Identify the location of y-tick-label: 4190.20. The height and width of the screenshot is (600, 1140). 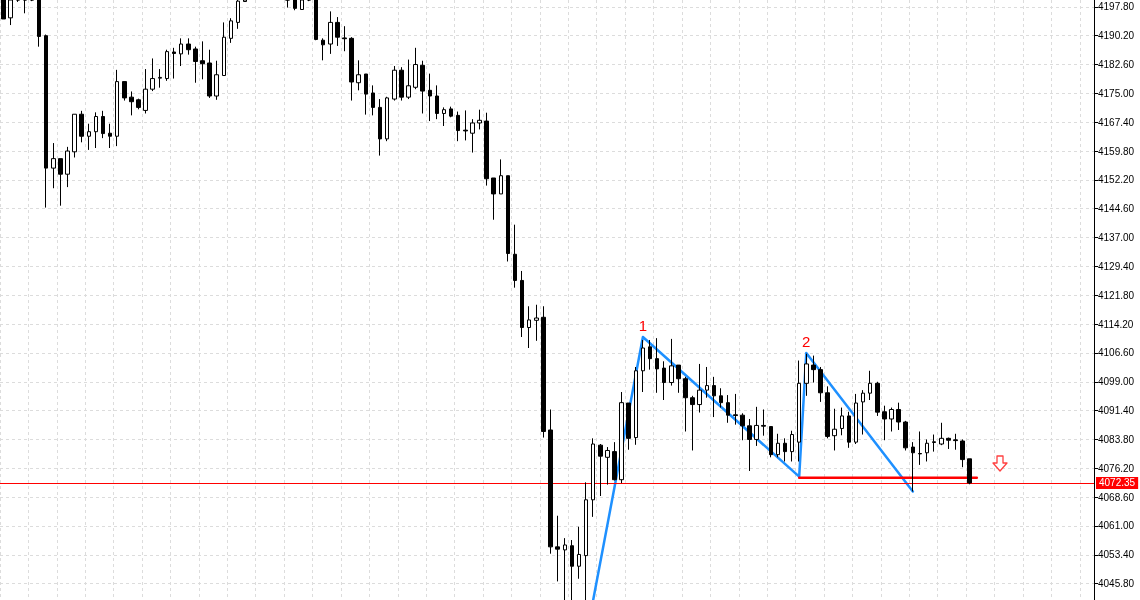
(1116, 36).